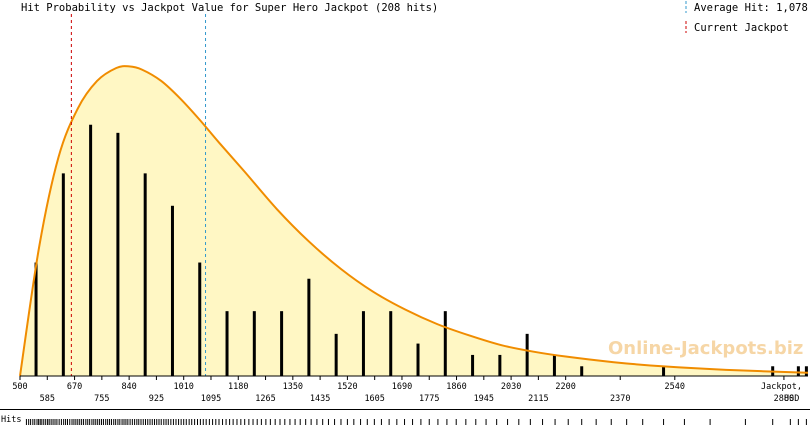 The width and height of the screenshot is (810, 425). I want to click on x-tick-label: 1775, so click(429, 399).